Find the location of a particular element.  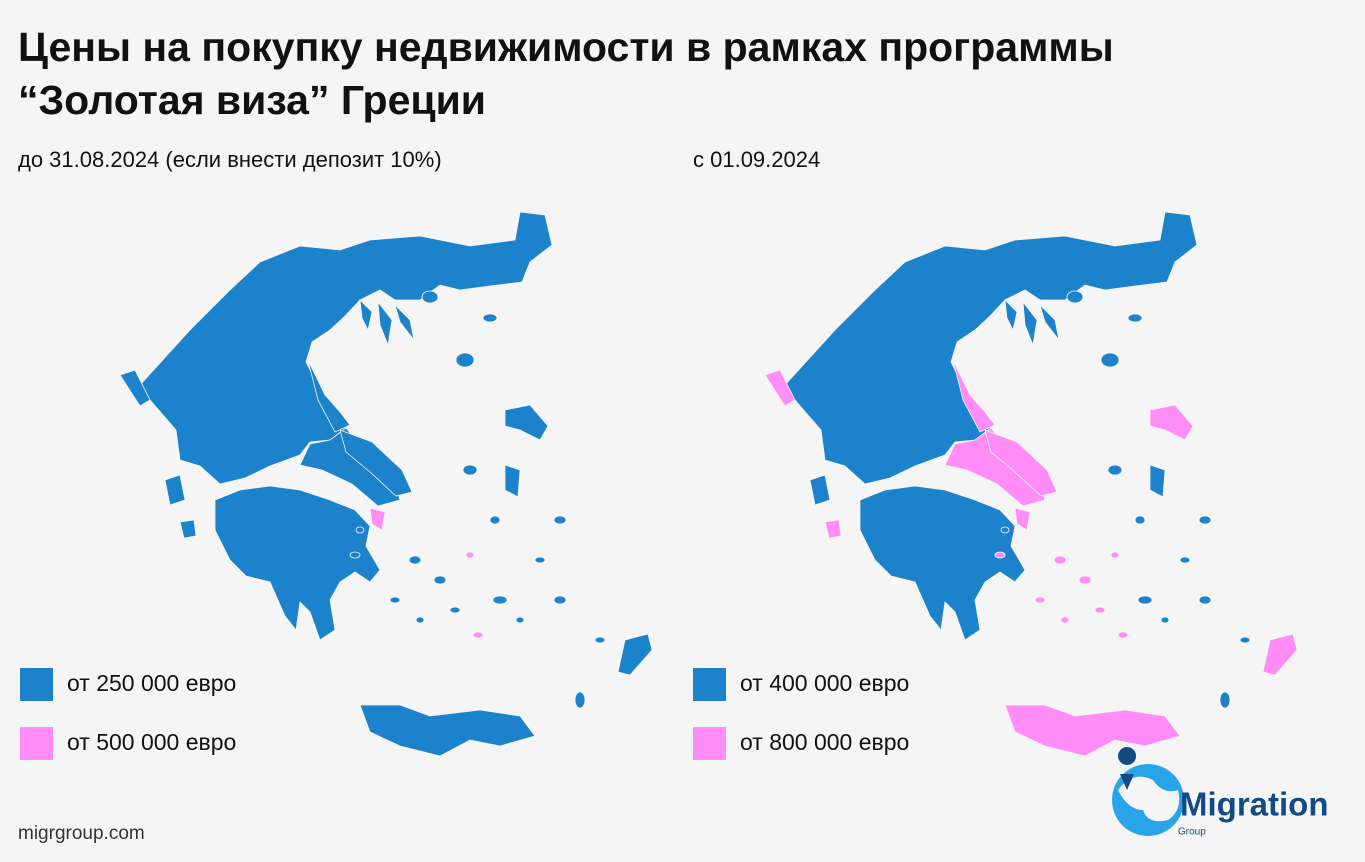

map-subtitle: с 01.09.2024 is located at coordinates (756, 159).